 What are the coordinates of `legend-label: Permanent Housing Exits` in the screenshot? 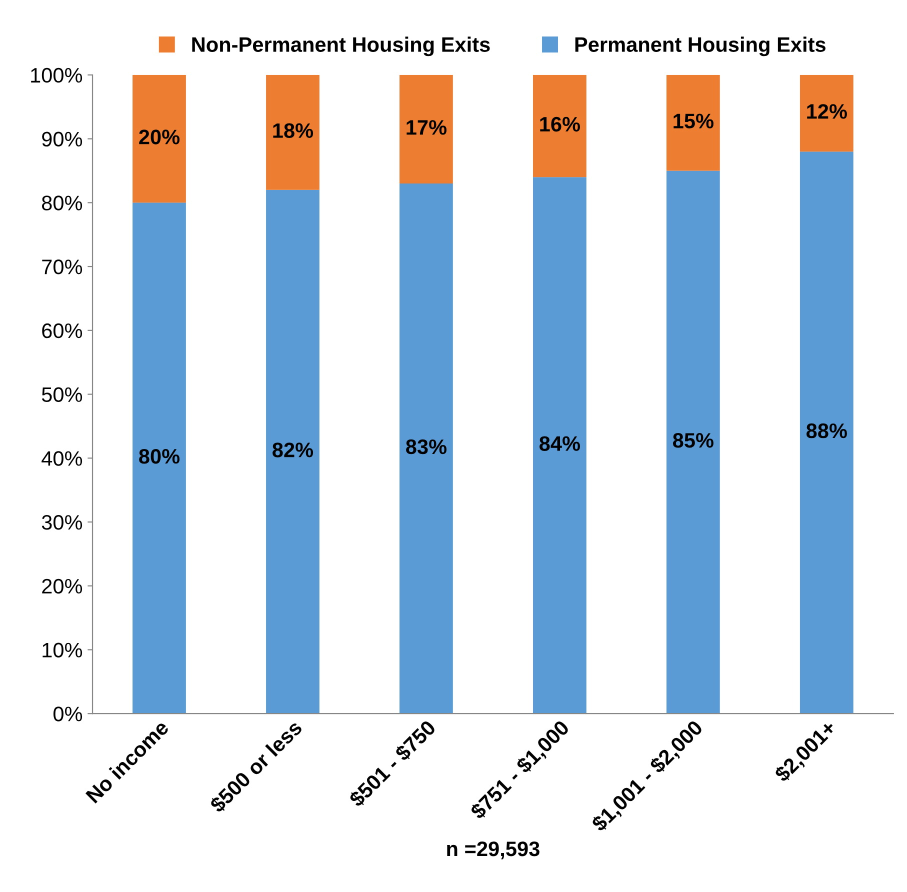 It's located at (700, 46).